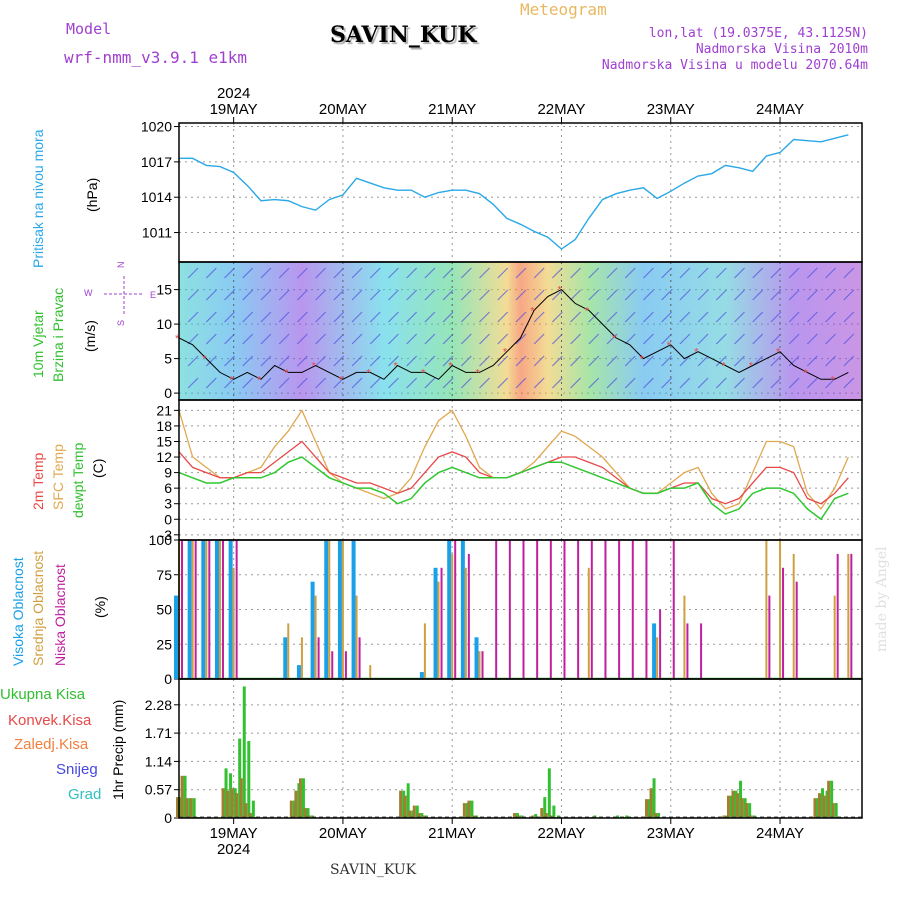 The image size is (900, 900). Describe the element at coordinates (156, 197) in the screenshot. I see `y-tick-label: 1014` at that location.